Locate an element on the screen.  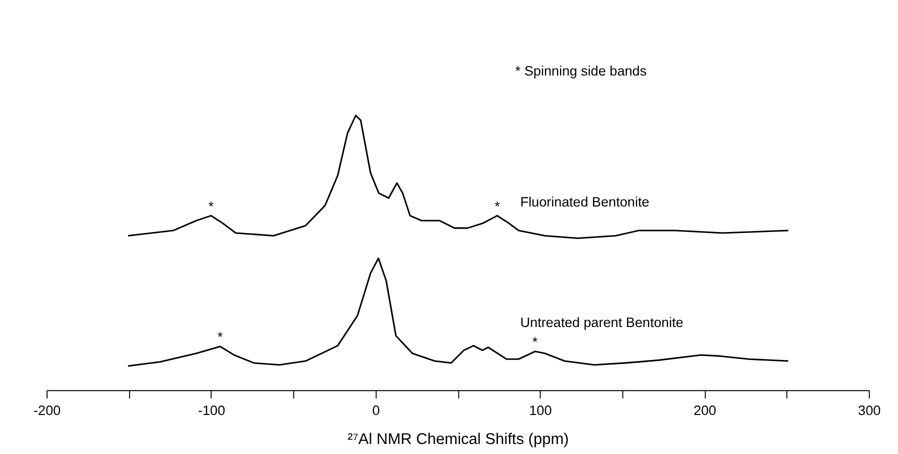
series-label: Untreated parent Bentonite is located at coordinates (602, 322).